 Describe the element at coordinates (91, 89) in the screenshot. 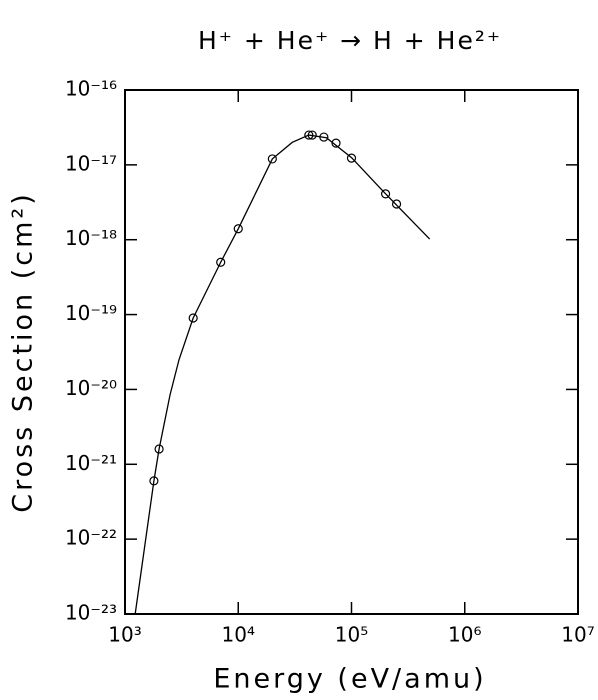

I see `y-tick-label: 10⁻¹⁶` at that location.